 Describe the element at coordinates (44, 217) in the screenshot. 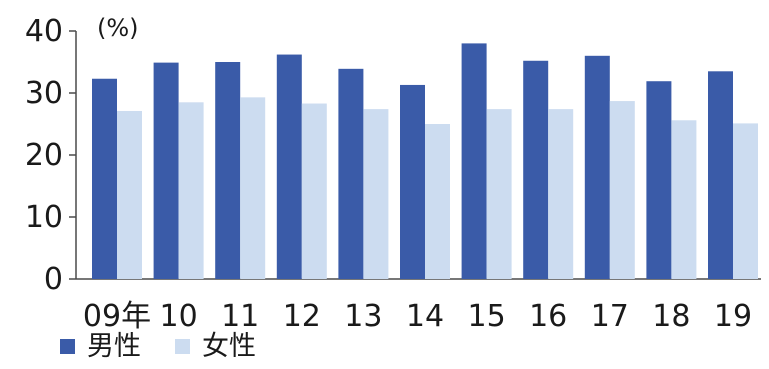

I see `y-tick-label: 10` at that location.